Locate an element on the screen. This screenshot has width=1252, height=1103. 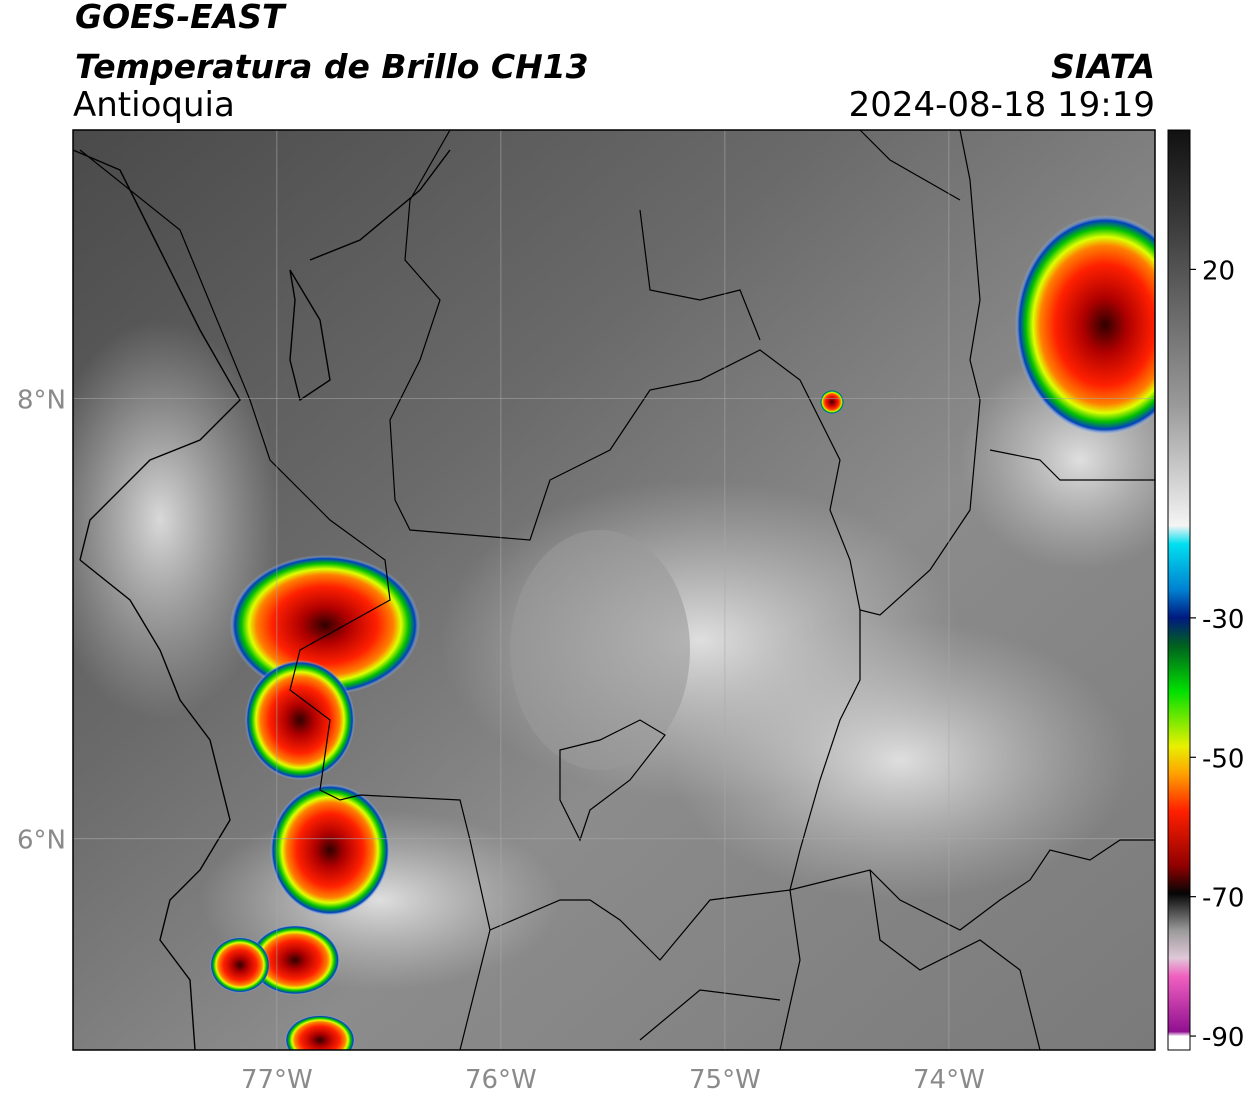
lat-tick-label: 8°N is located at coordinates (41, 401).